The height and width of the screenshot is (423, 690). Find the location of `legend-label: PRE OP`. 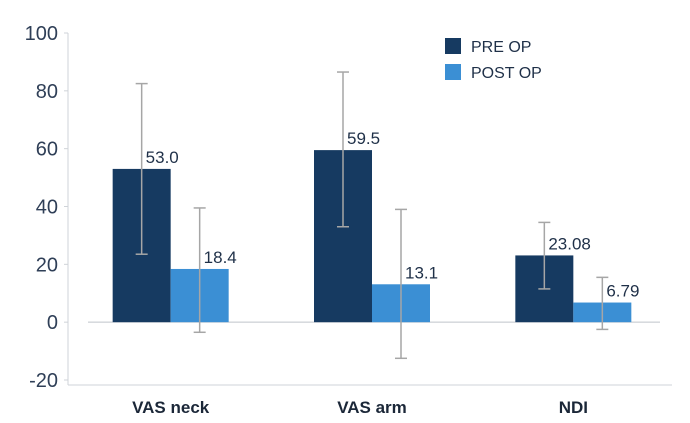

legend-label: PRE OP is located at coordinates (501, 47).